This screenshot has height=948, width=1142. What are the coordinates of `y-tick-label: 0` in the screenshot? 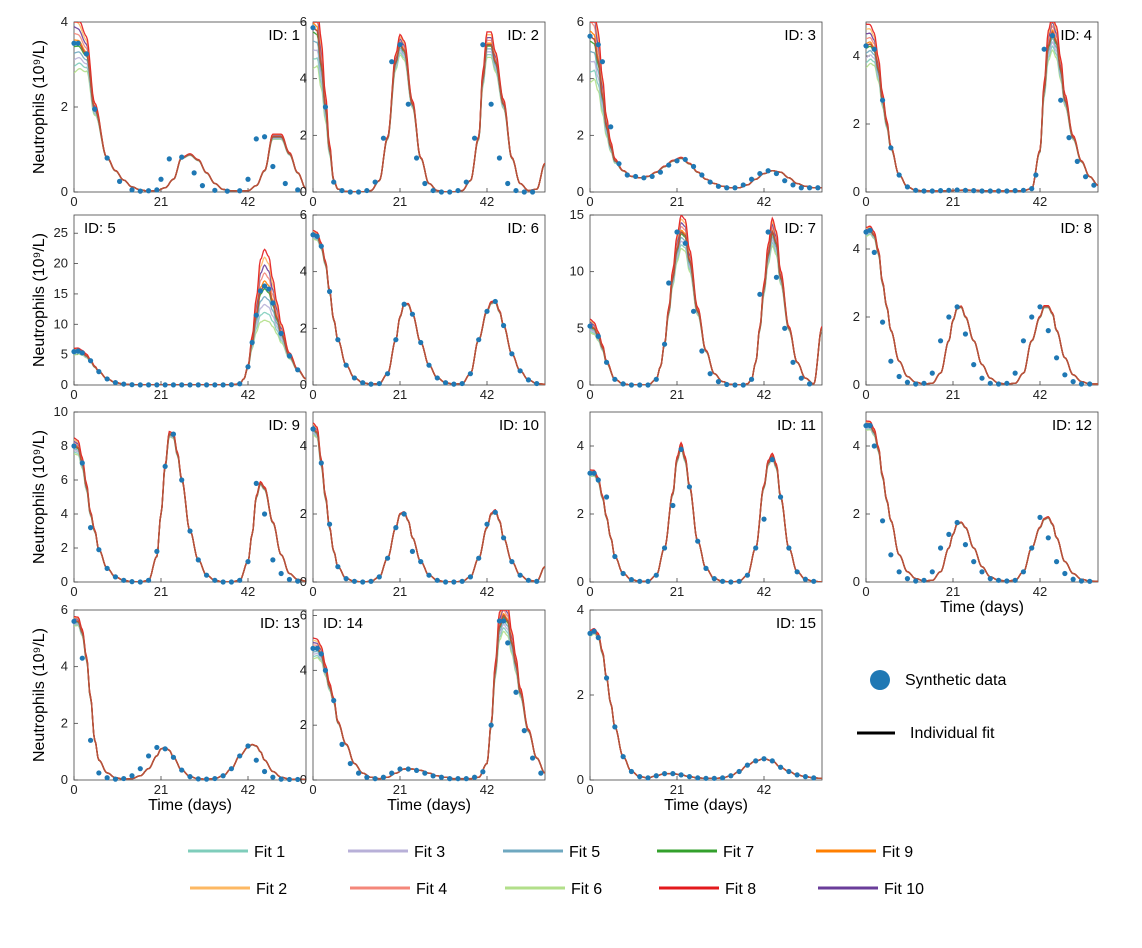 It's located at (64, 581).